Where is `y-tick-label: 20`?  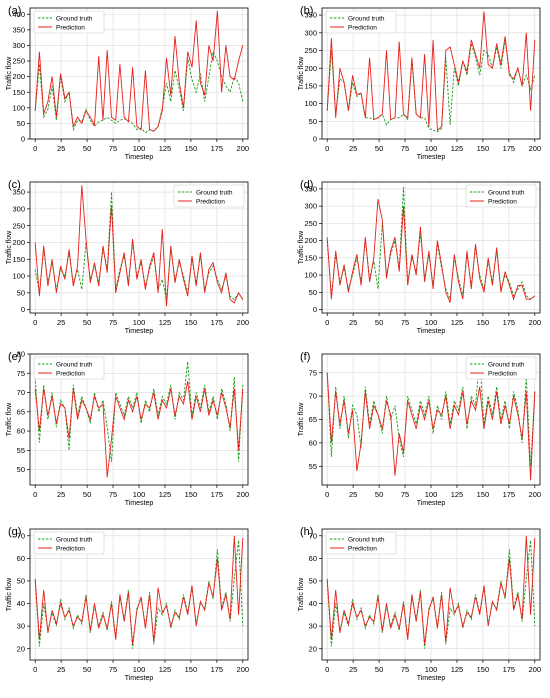 y-tick-label: 20 is located at coordinates (313, 648).